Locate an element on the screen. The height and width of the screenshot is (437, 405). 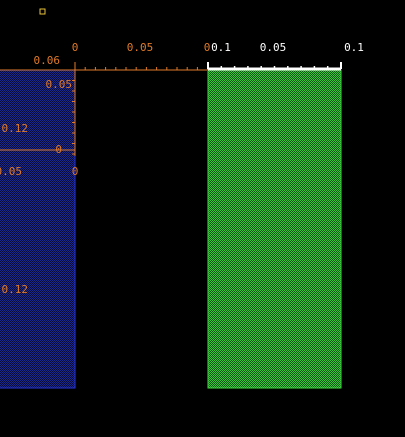
marker is located at coordinates (42, 11).